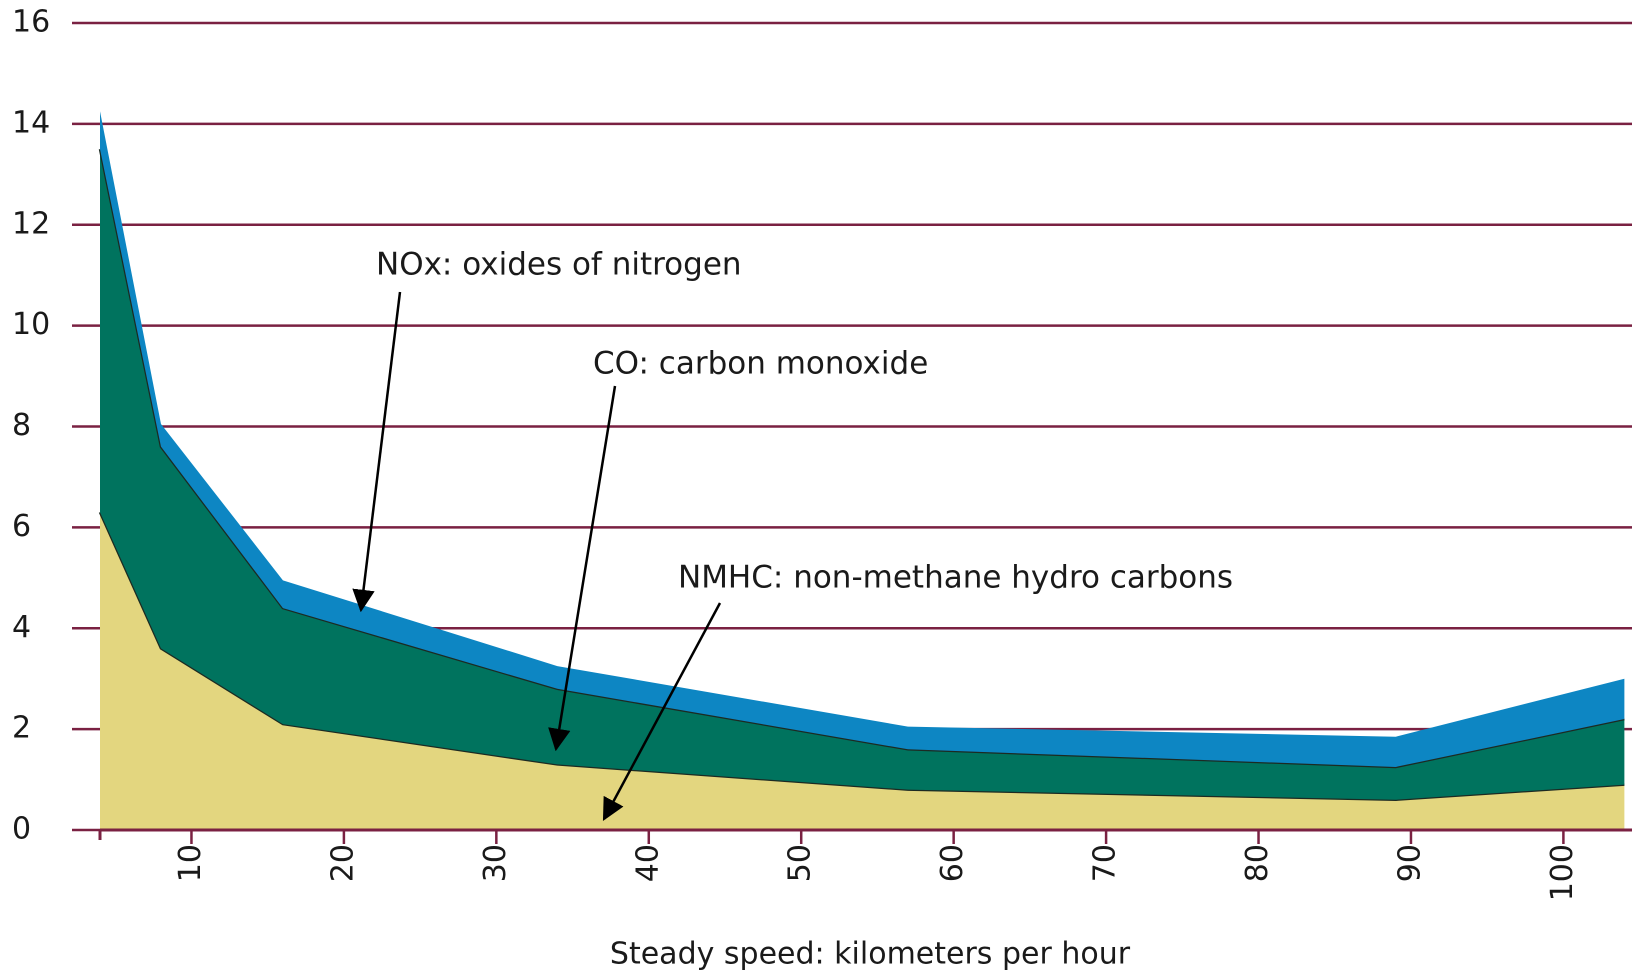 The width and height of the screenshot is (1640, 980). Describe the element at coordinates (800, 863) in the screenshot. I see `x-tick-label: 50` at that location.